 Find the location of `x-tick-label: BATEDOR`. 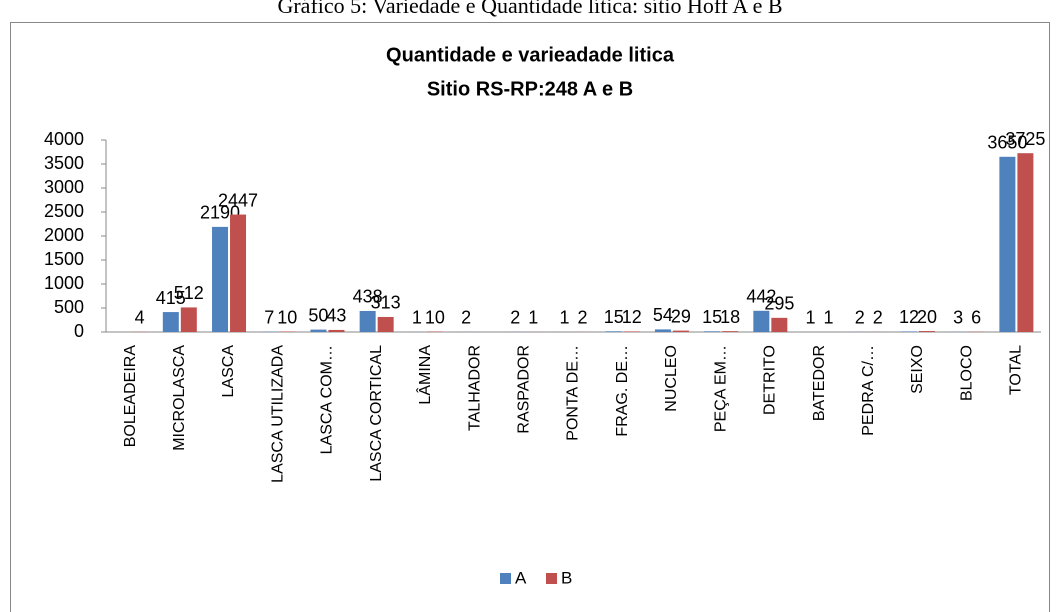

x-tick-label: BATEDOR is located at coordinates (819, 383).